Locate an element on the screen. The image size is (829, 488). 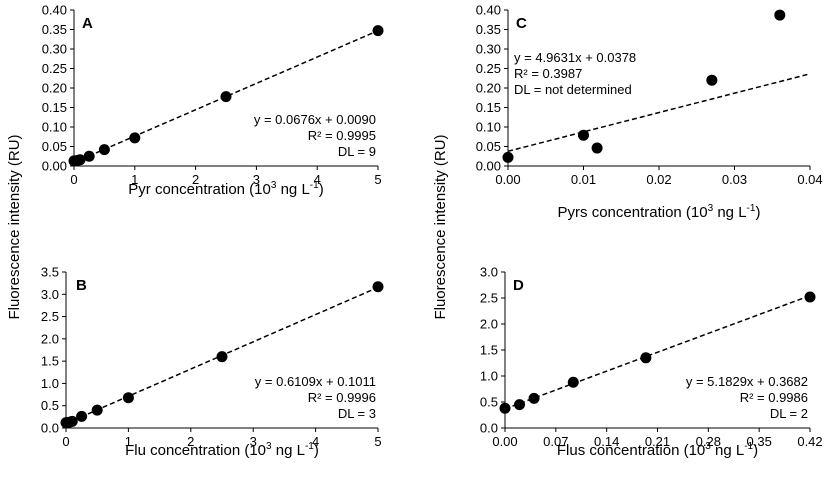
chart-0-ytick-label: 0.15 is located at coordinates (54, 107).